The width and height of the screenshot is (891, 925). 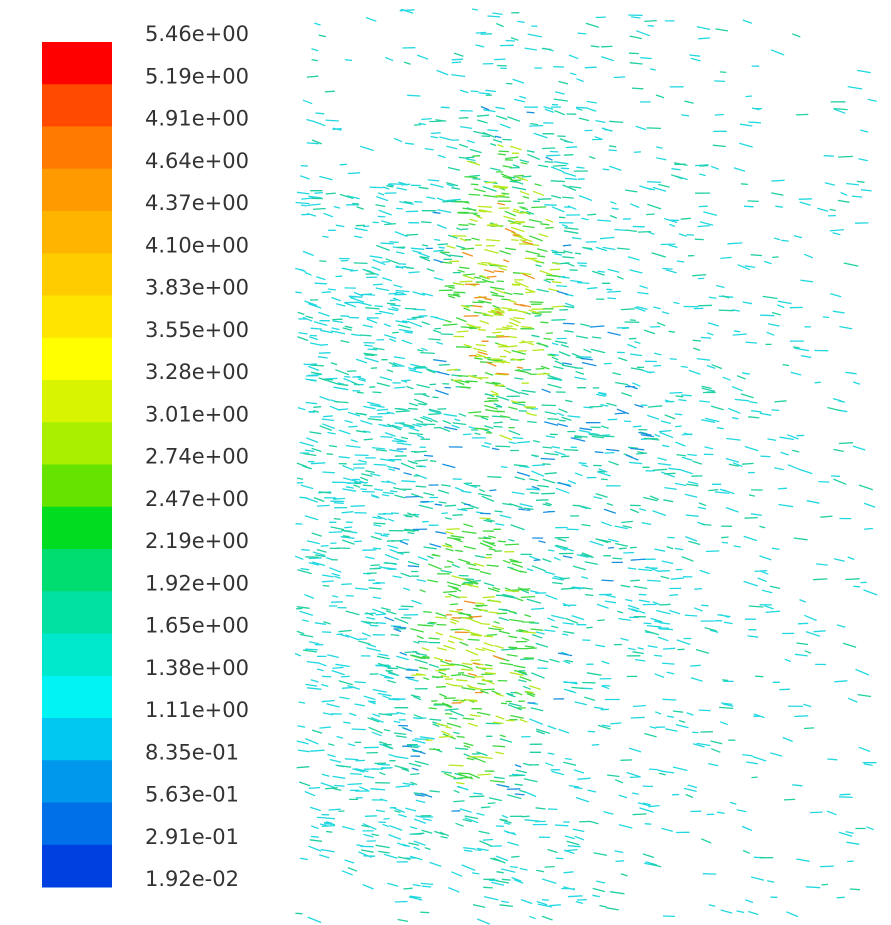 I want to click on colorbar-label: 5.46e+00, so click(x=197, y=34).